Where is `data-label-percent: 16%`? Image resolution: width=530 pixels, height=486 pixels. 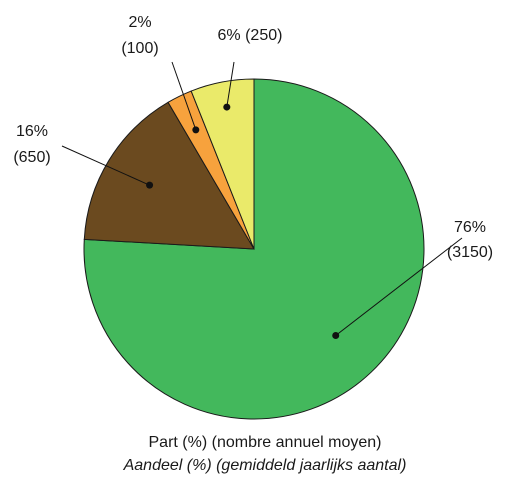
data-label-percent: 16% is located at coordinates (32, 131).